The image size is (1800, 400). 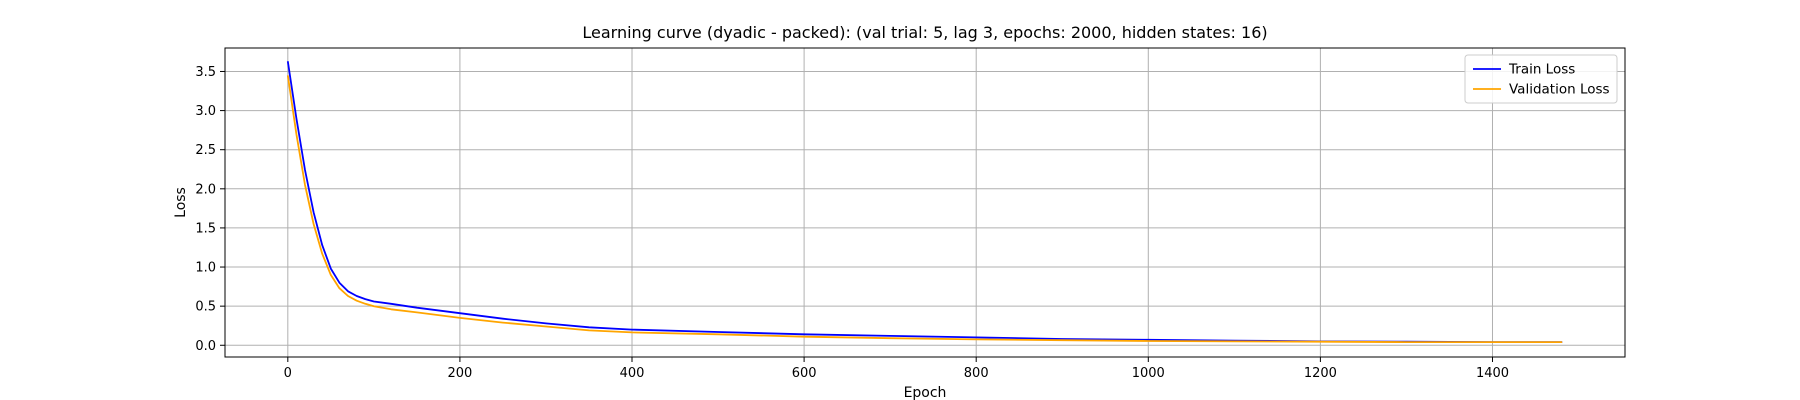 What do you see at coordinates (976, 373) in the screenshot?
I see `x-tick-label: 800` at bounding box center [976, 373].